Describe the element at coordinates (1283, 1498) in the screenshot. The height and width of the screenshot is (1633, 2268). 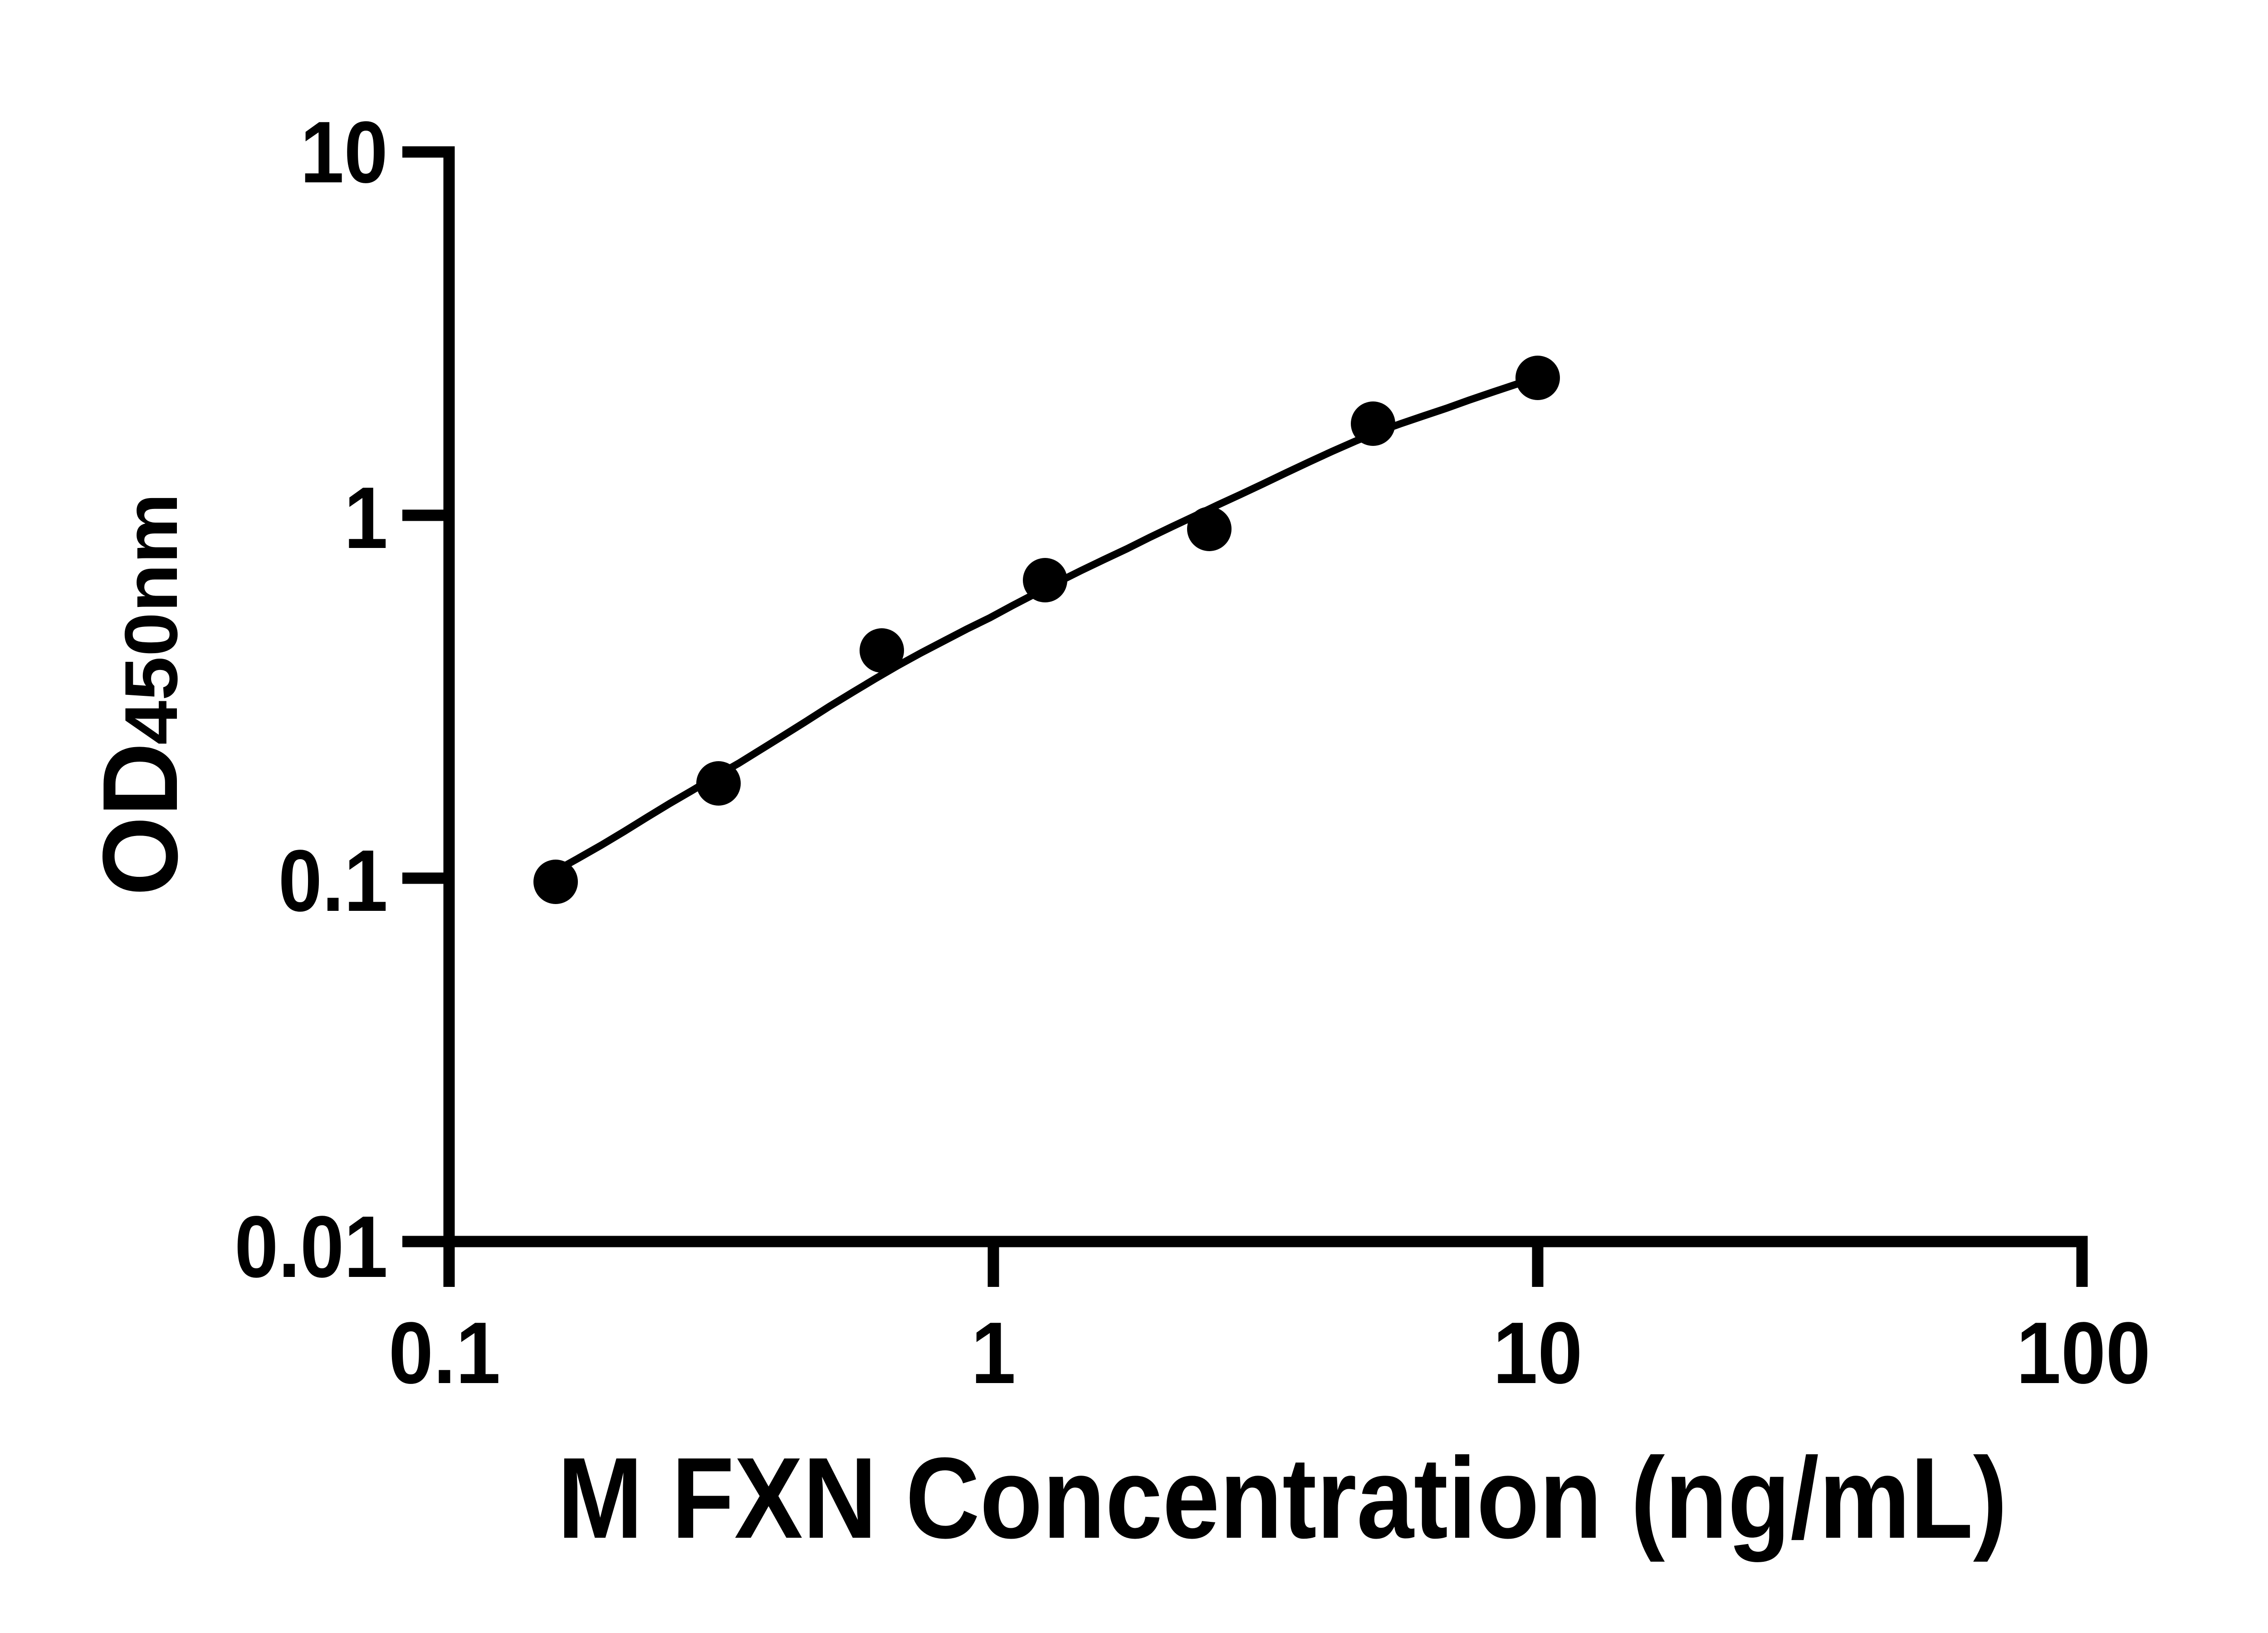
I see `svg-text: M FXN Concentration (ng/mL)` at that location.